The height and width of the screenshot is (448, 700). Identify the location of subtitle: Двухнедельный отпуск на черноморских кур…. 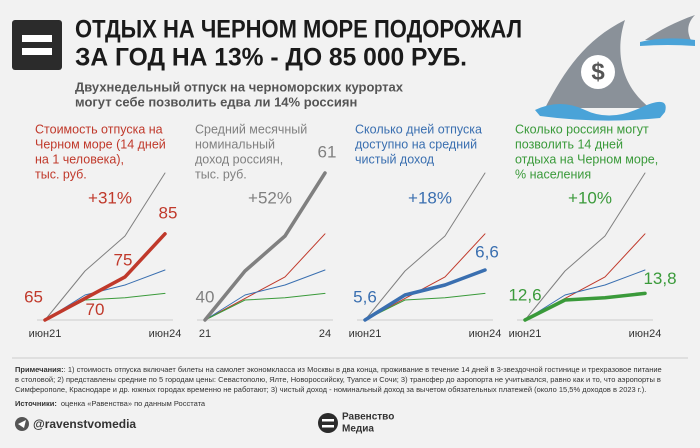
(239, 86).